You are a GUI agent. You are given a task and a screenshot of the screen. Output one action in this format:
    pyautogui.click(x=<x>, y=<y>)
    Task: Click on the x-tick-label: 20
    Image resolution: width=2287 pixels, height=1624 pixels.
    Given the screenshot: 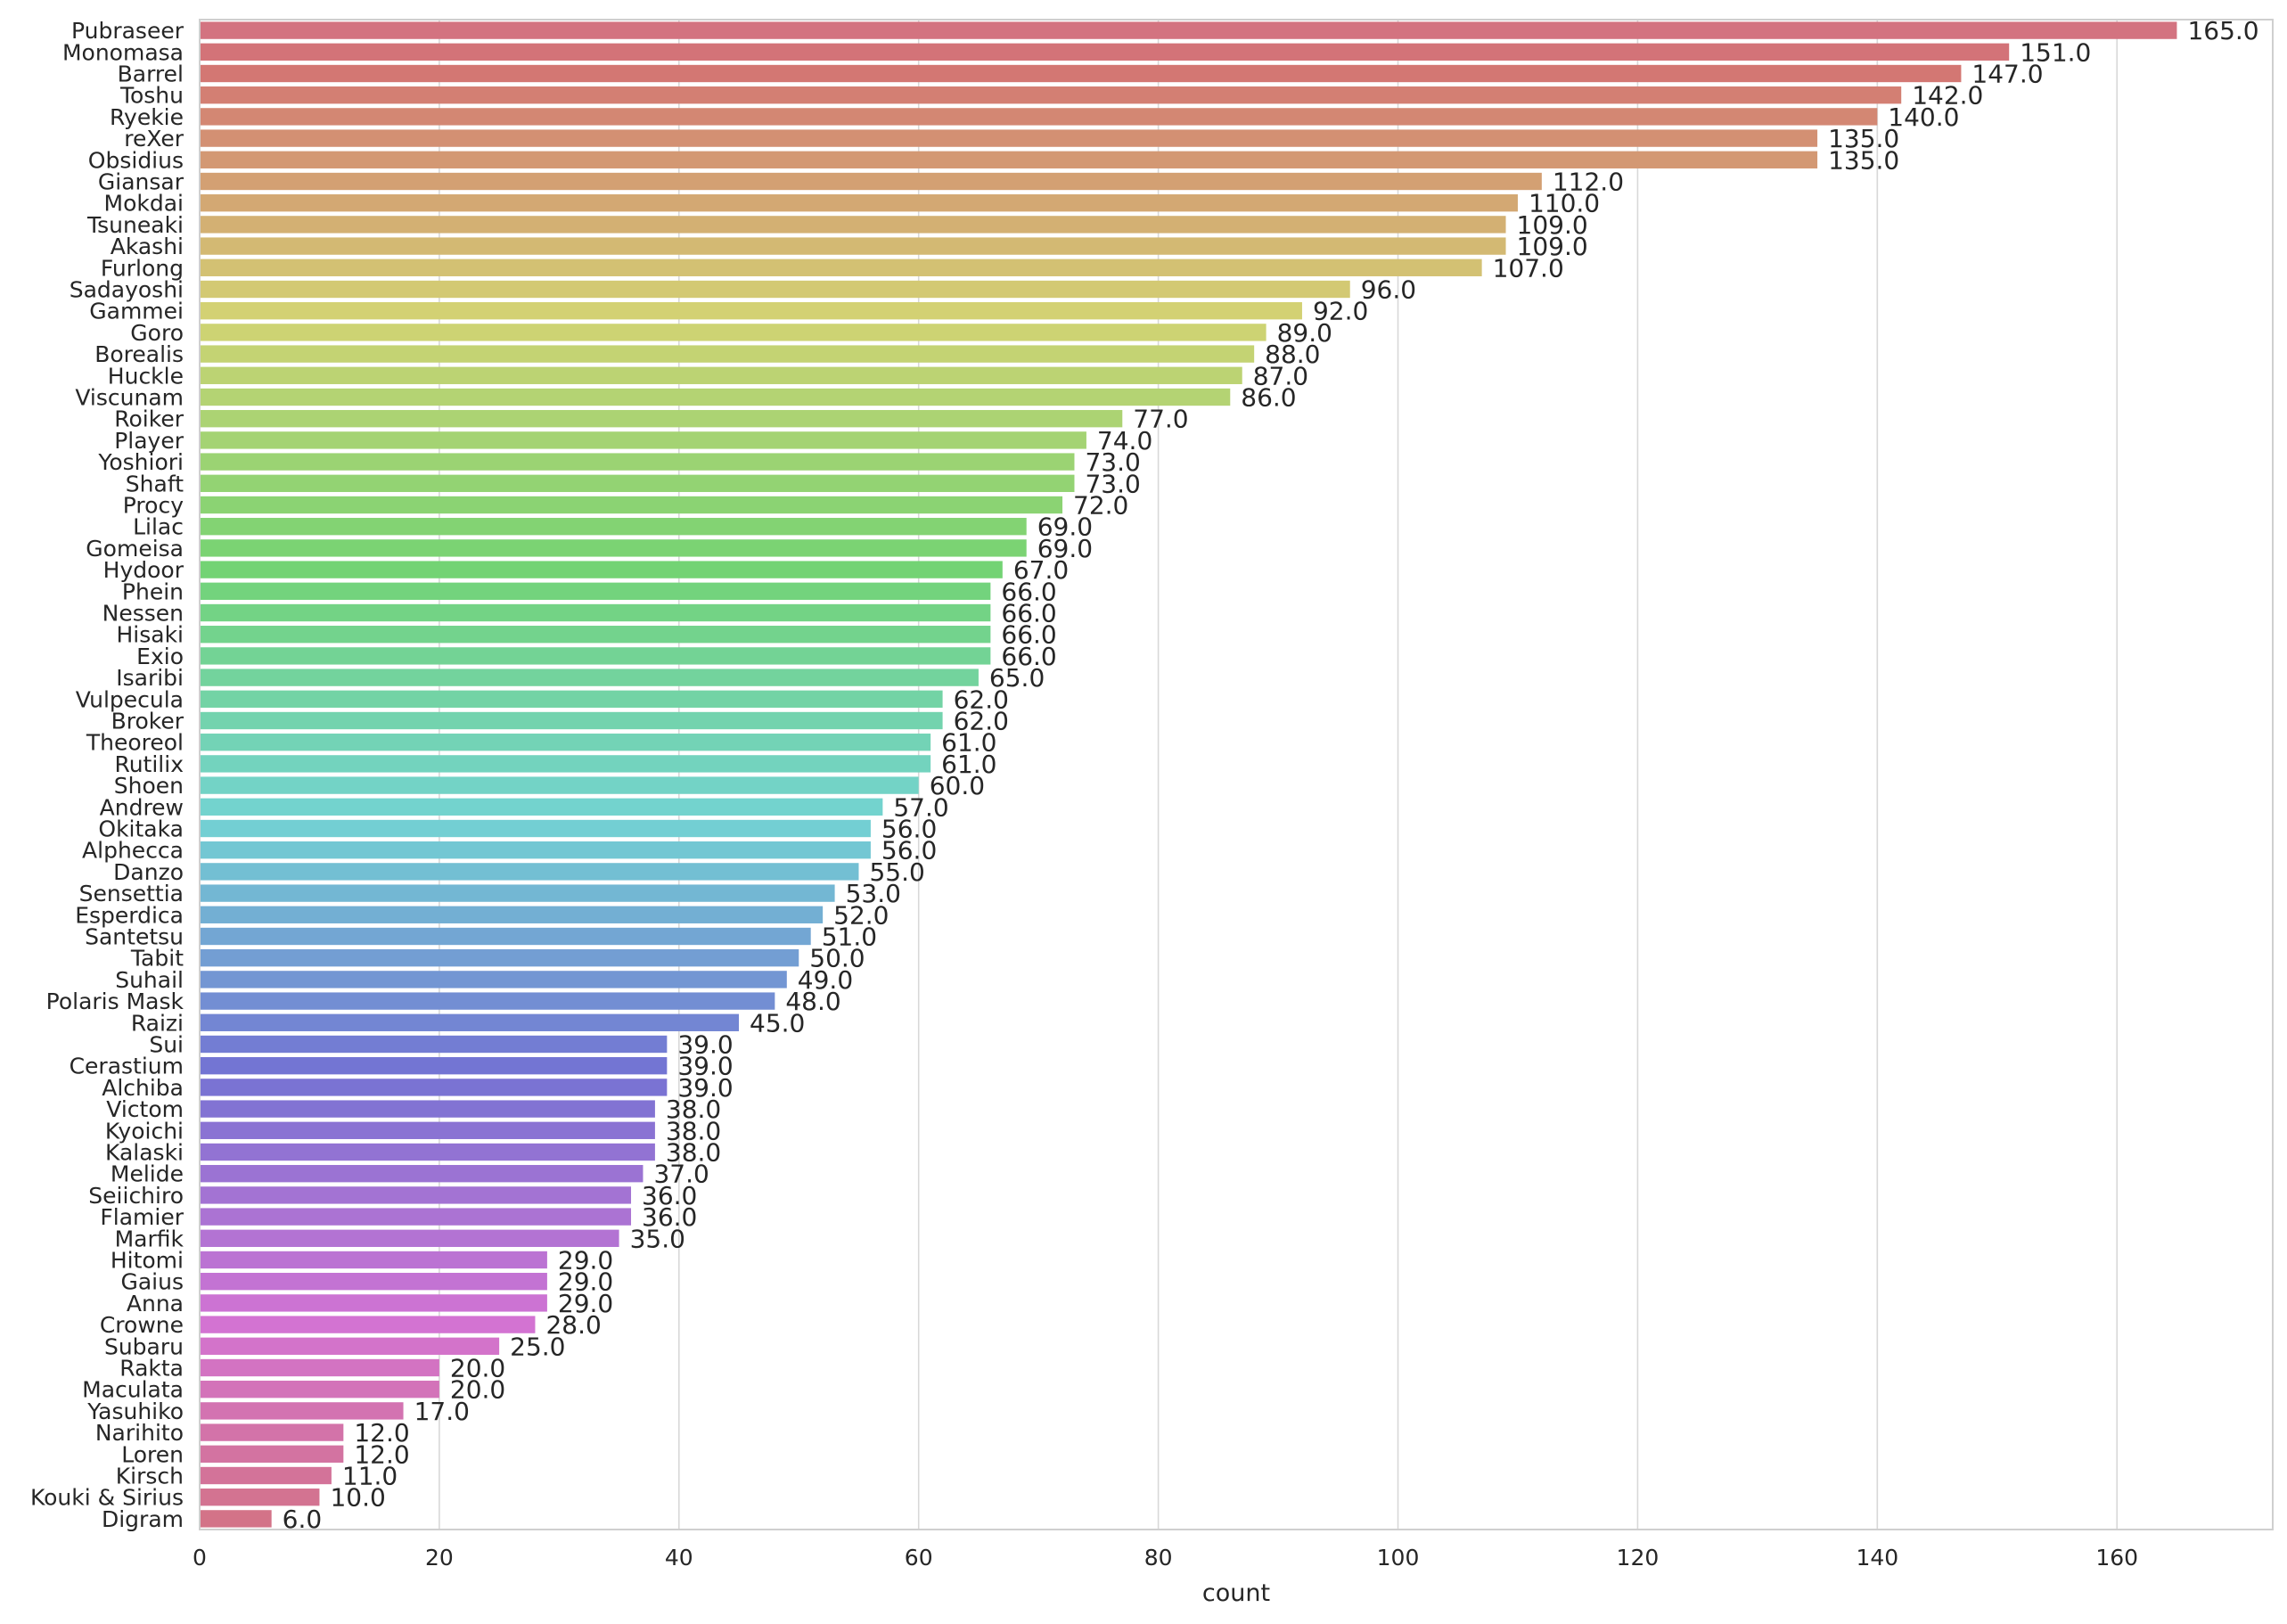 What is the action you would take?
    pyautogui.click(x=439, y=1558)
    